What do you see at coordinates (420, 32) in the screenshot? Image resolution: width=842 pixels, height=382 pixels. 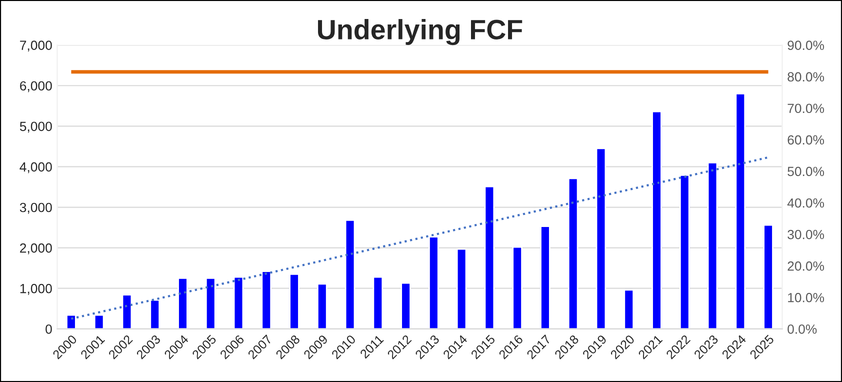 I see `chart-title: Underlying FCF` at bounding box center [420, 32].